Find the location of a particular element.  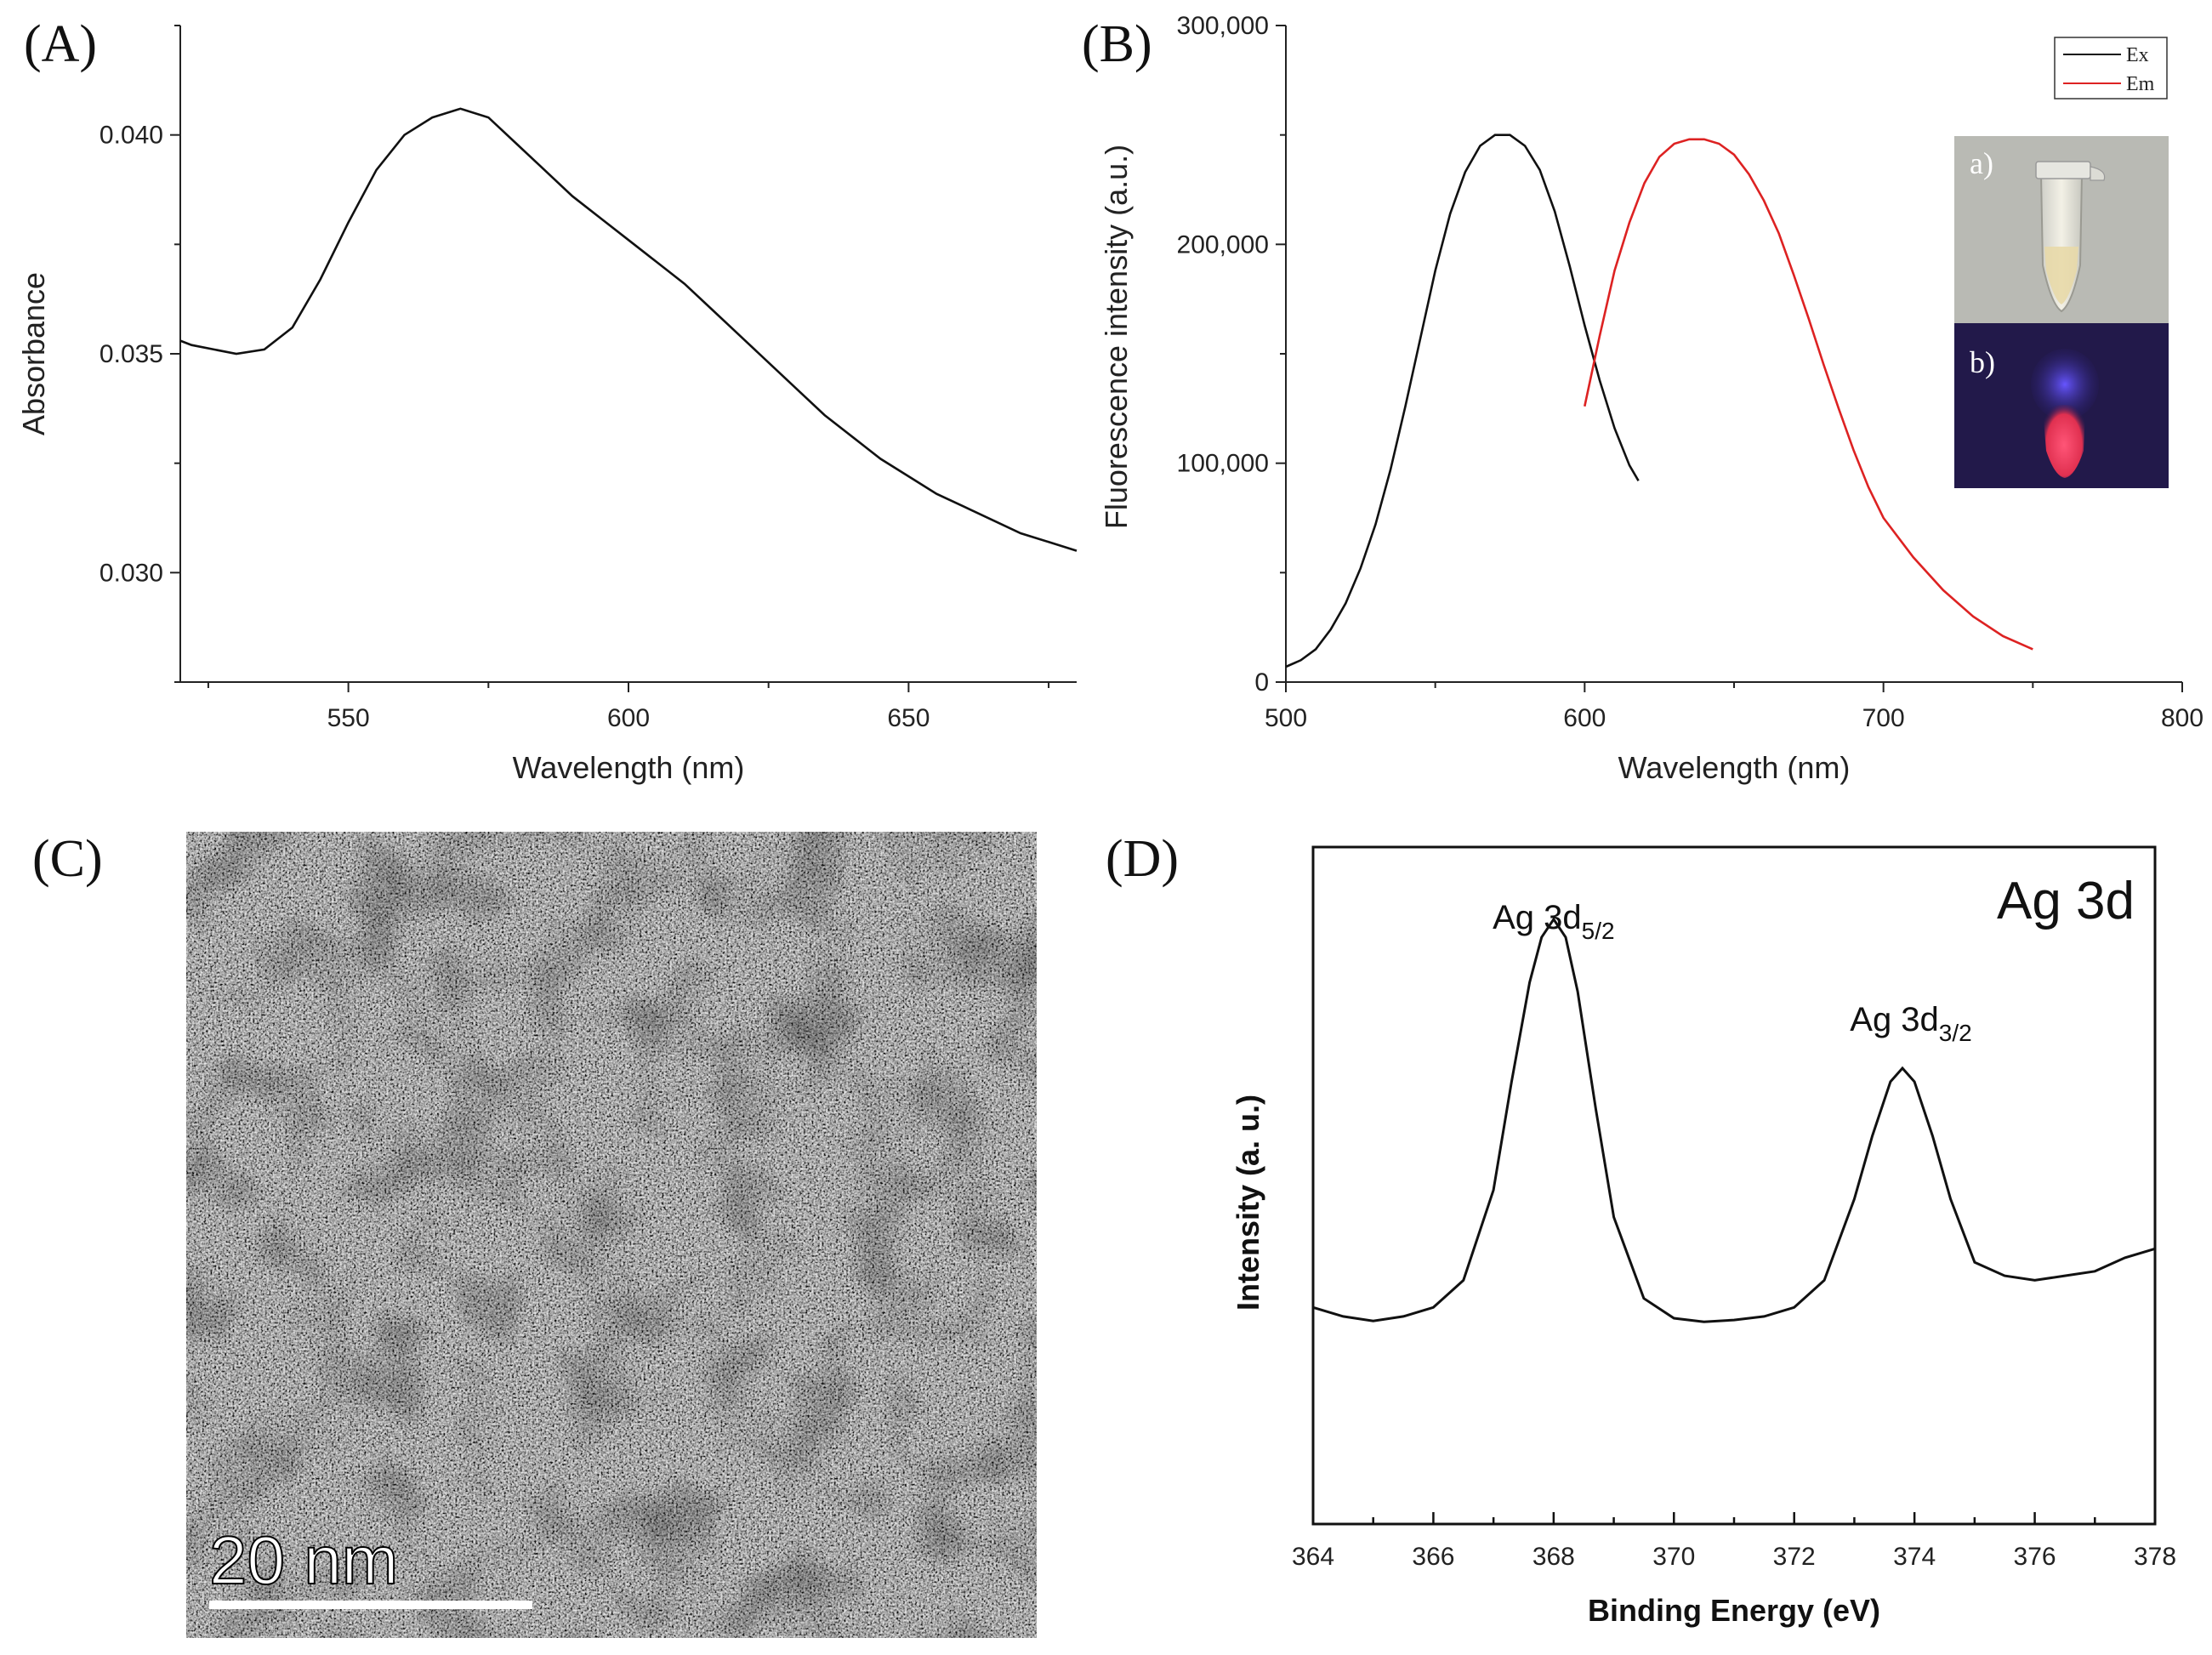

chart-b-legend: Ex Em is located at coordinates (2111, 68).